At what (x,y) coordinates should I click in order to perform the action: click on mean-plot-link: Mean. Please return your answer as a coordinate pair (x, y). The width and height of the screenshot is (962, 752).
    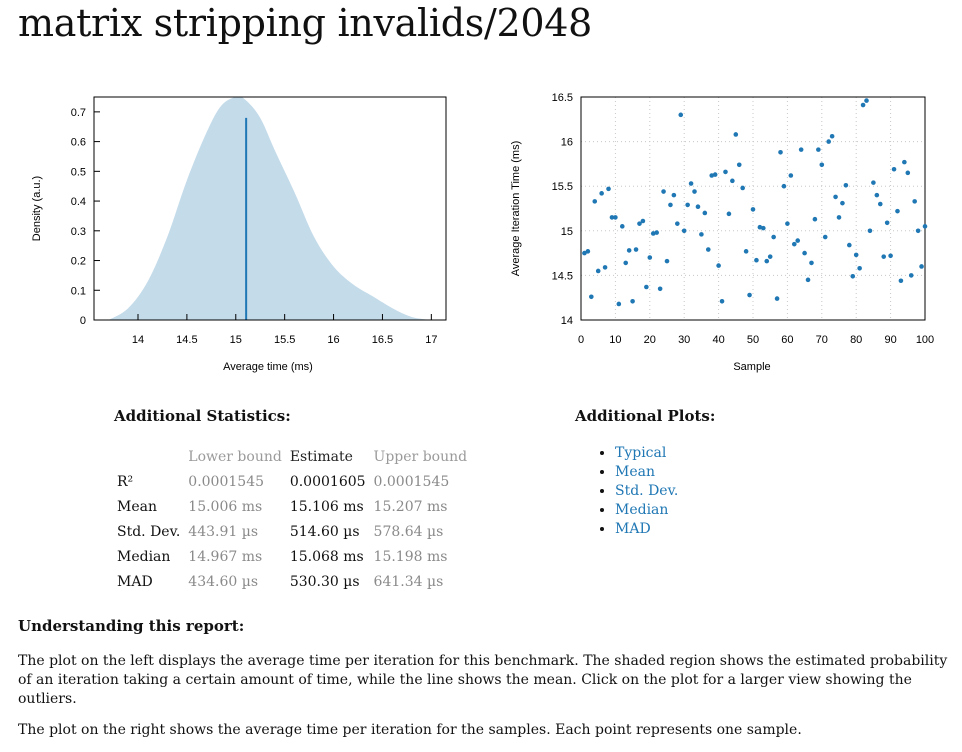
    Looking at the image, I should click on (635, 472).